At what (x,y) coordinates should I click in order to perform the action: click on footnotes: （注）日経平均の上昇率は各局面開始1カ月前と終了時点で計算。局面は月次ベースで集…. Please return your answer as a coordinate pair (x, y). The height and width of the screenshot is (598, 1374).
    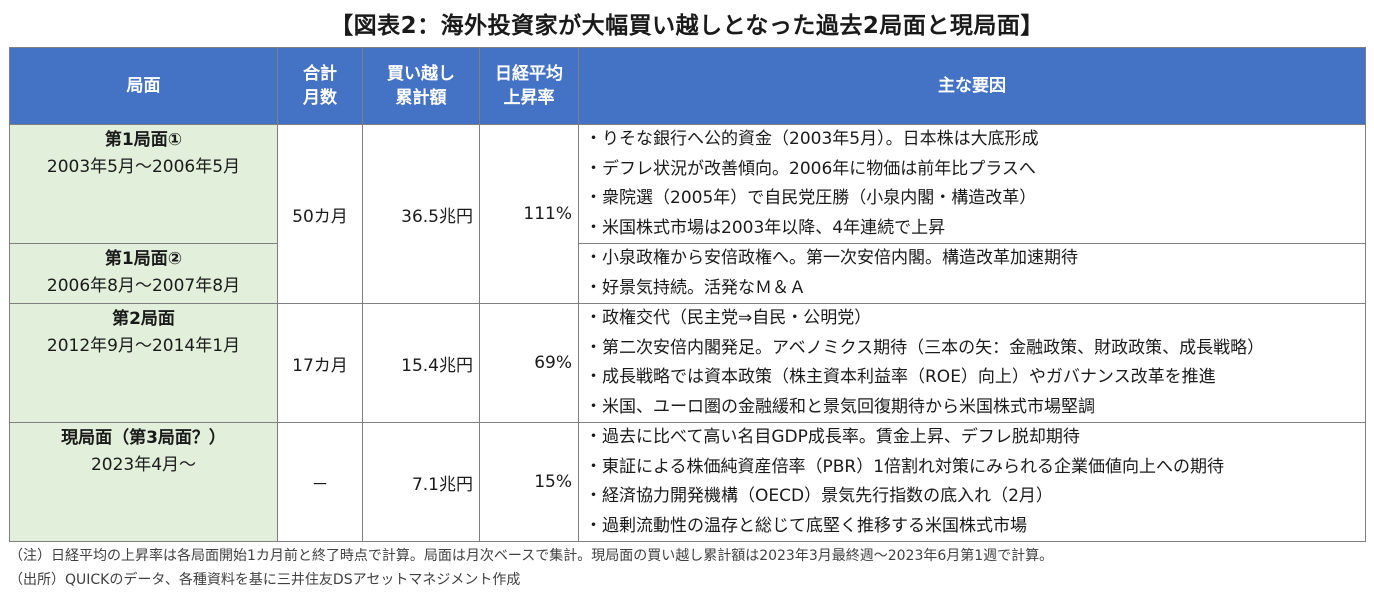
    Looking at the image, I should click on (531, 568).